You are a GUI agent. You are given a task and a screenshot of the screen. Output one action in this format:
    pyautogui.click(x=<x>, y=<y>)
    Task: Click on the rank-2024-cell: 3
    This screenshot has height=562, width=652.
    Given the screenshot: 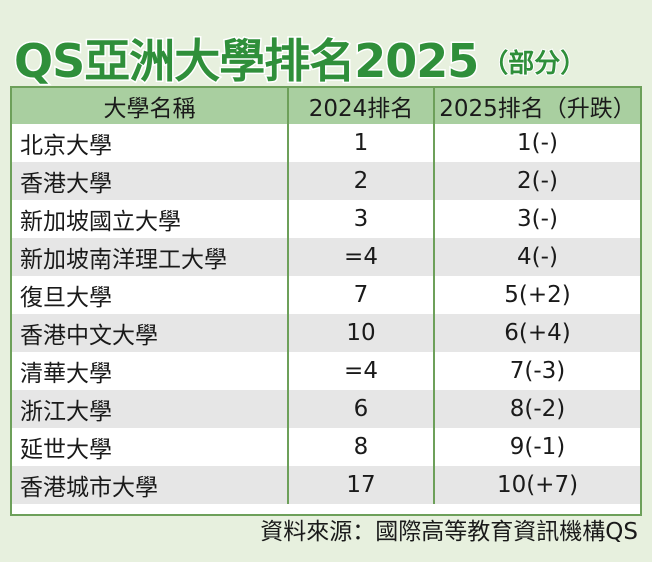 What is the action you would take?
    pyautogui.click(x=361, y=219)
    